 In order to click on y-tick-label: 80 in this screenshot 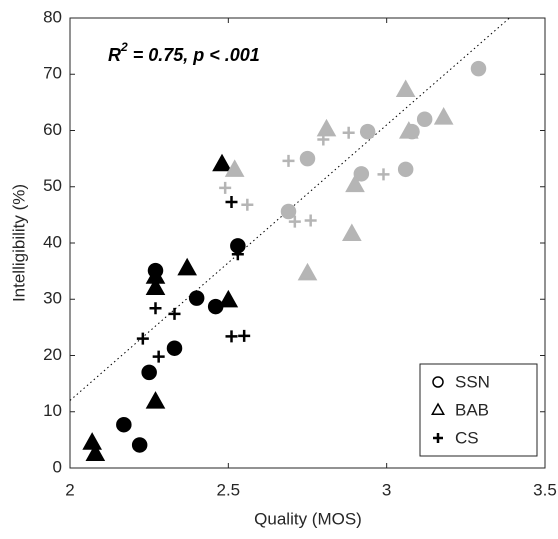, I will do `click(52, 16)`.